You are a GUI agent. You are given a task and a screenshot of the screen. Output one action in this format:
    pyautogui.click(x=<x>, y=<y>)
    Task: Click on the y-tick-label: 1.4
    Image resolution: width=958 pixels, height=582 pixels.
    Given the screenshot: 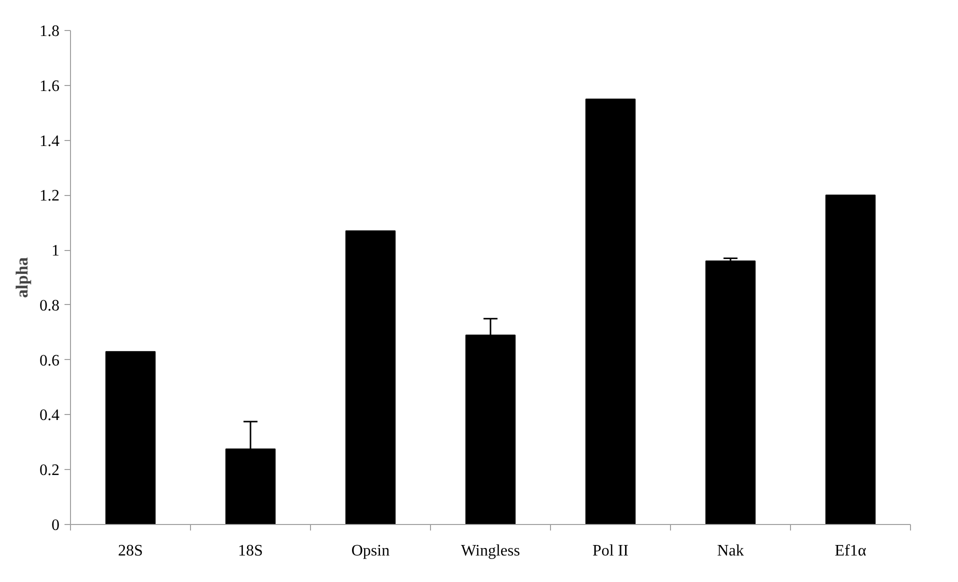 What is the action you would take?
    pyautogui.click(x=50, y=141)
    